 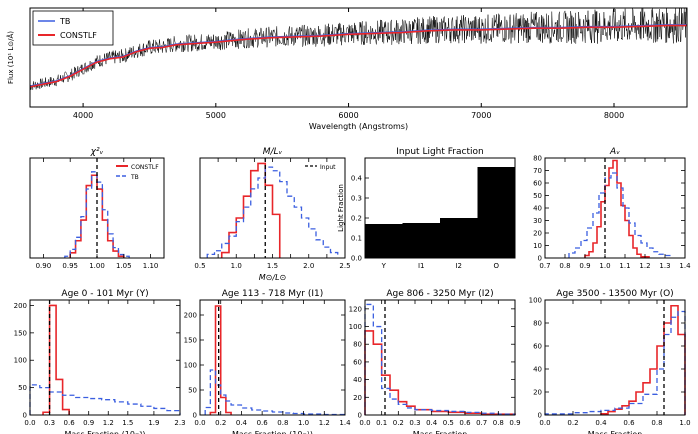 What do you see at coordinates (70, 423) in the screenshot?
I see `age-y-xtick-label: 0.6` at bounding box center [70, 423].